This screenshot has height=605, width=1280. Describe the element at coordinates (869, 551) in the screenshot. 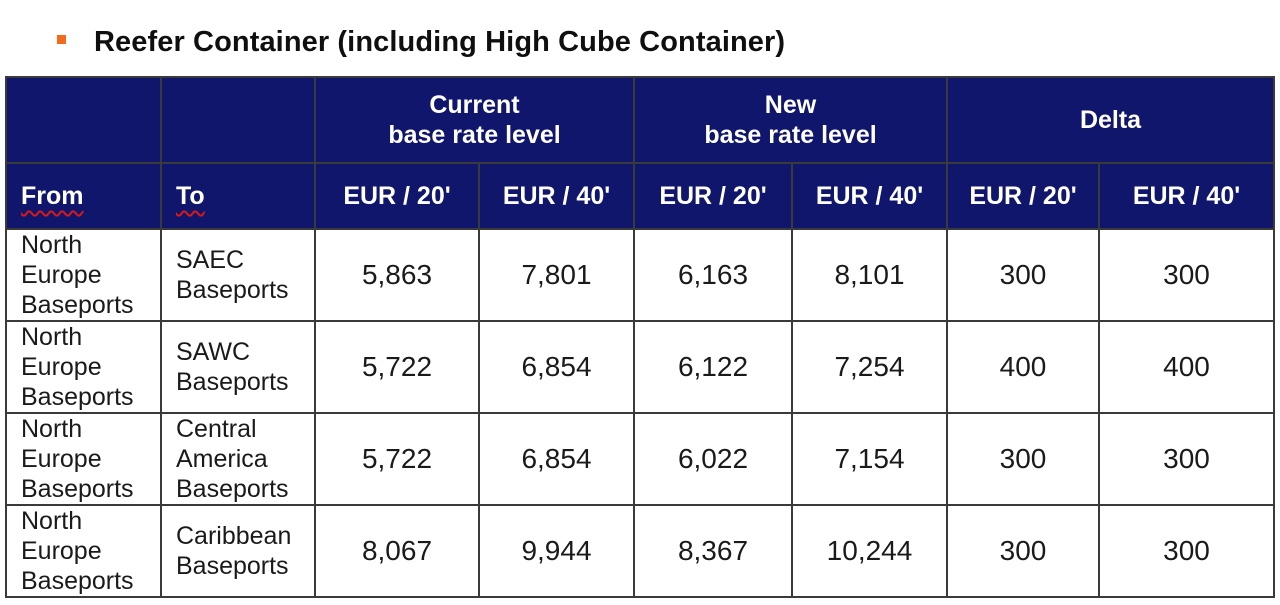

I see `new-40-cell: 10,244` at that location.